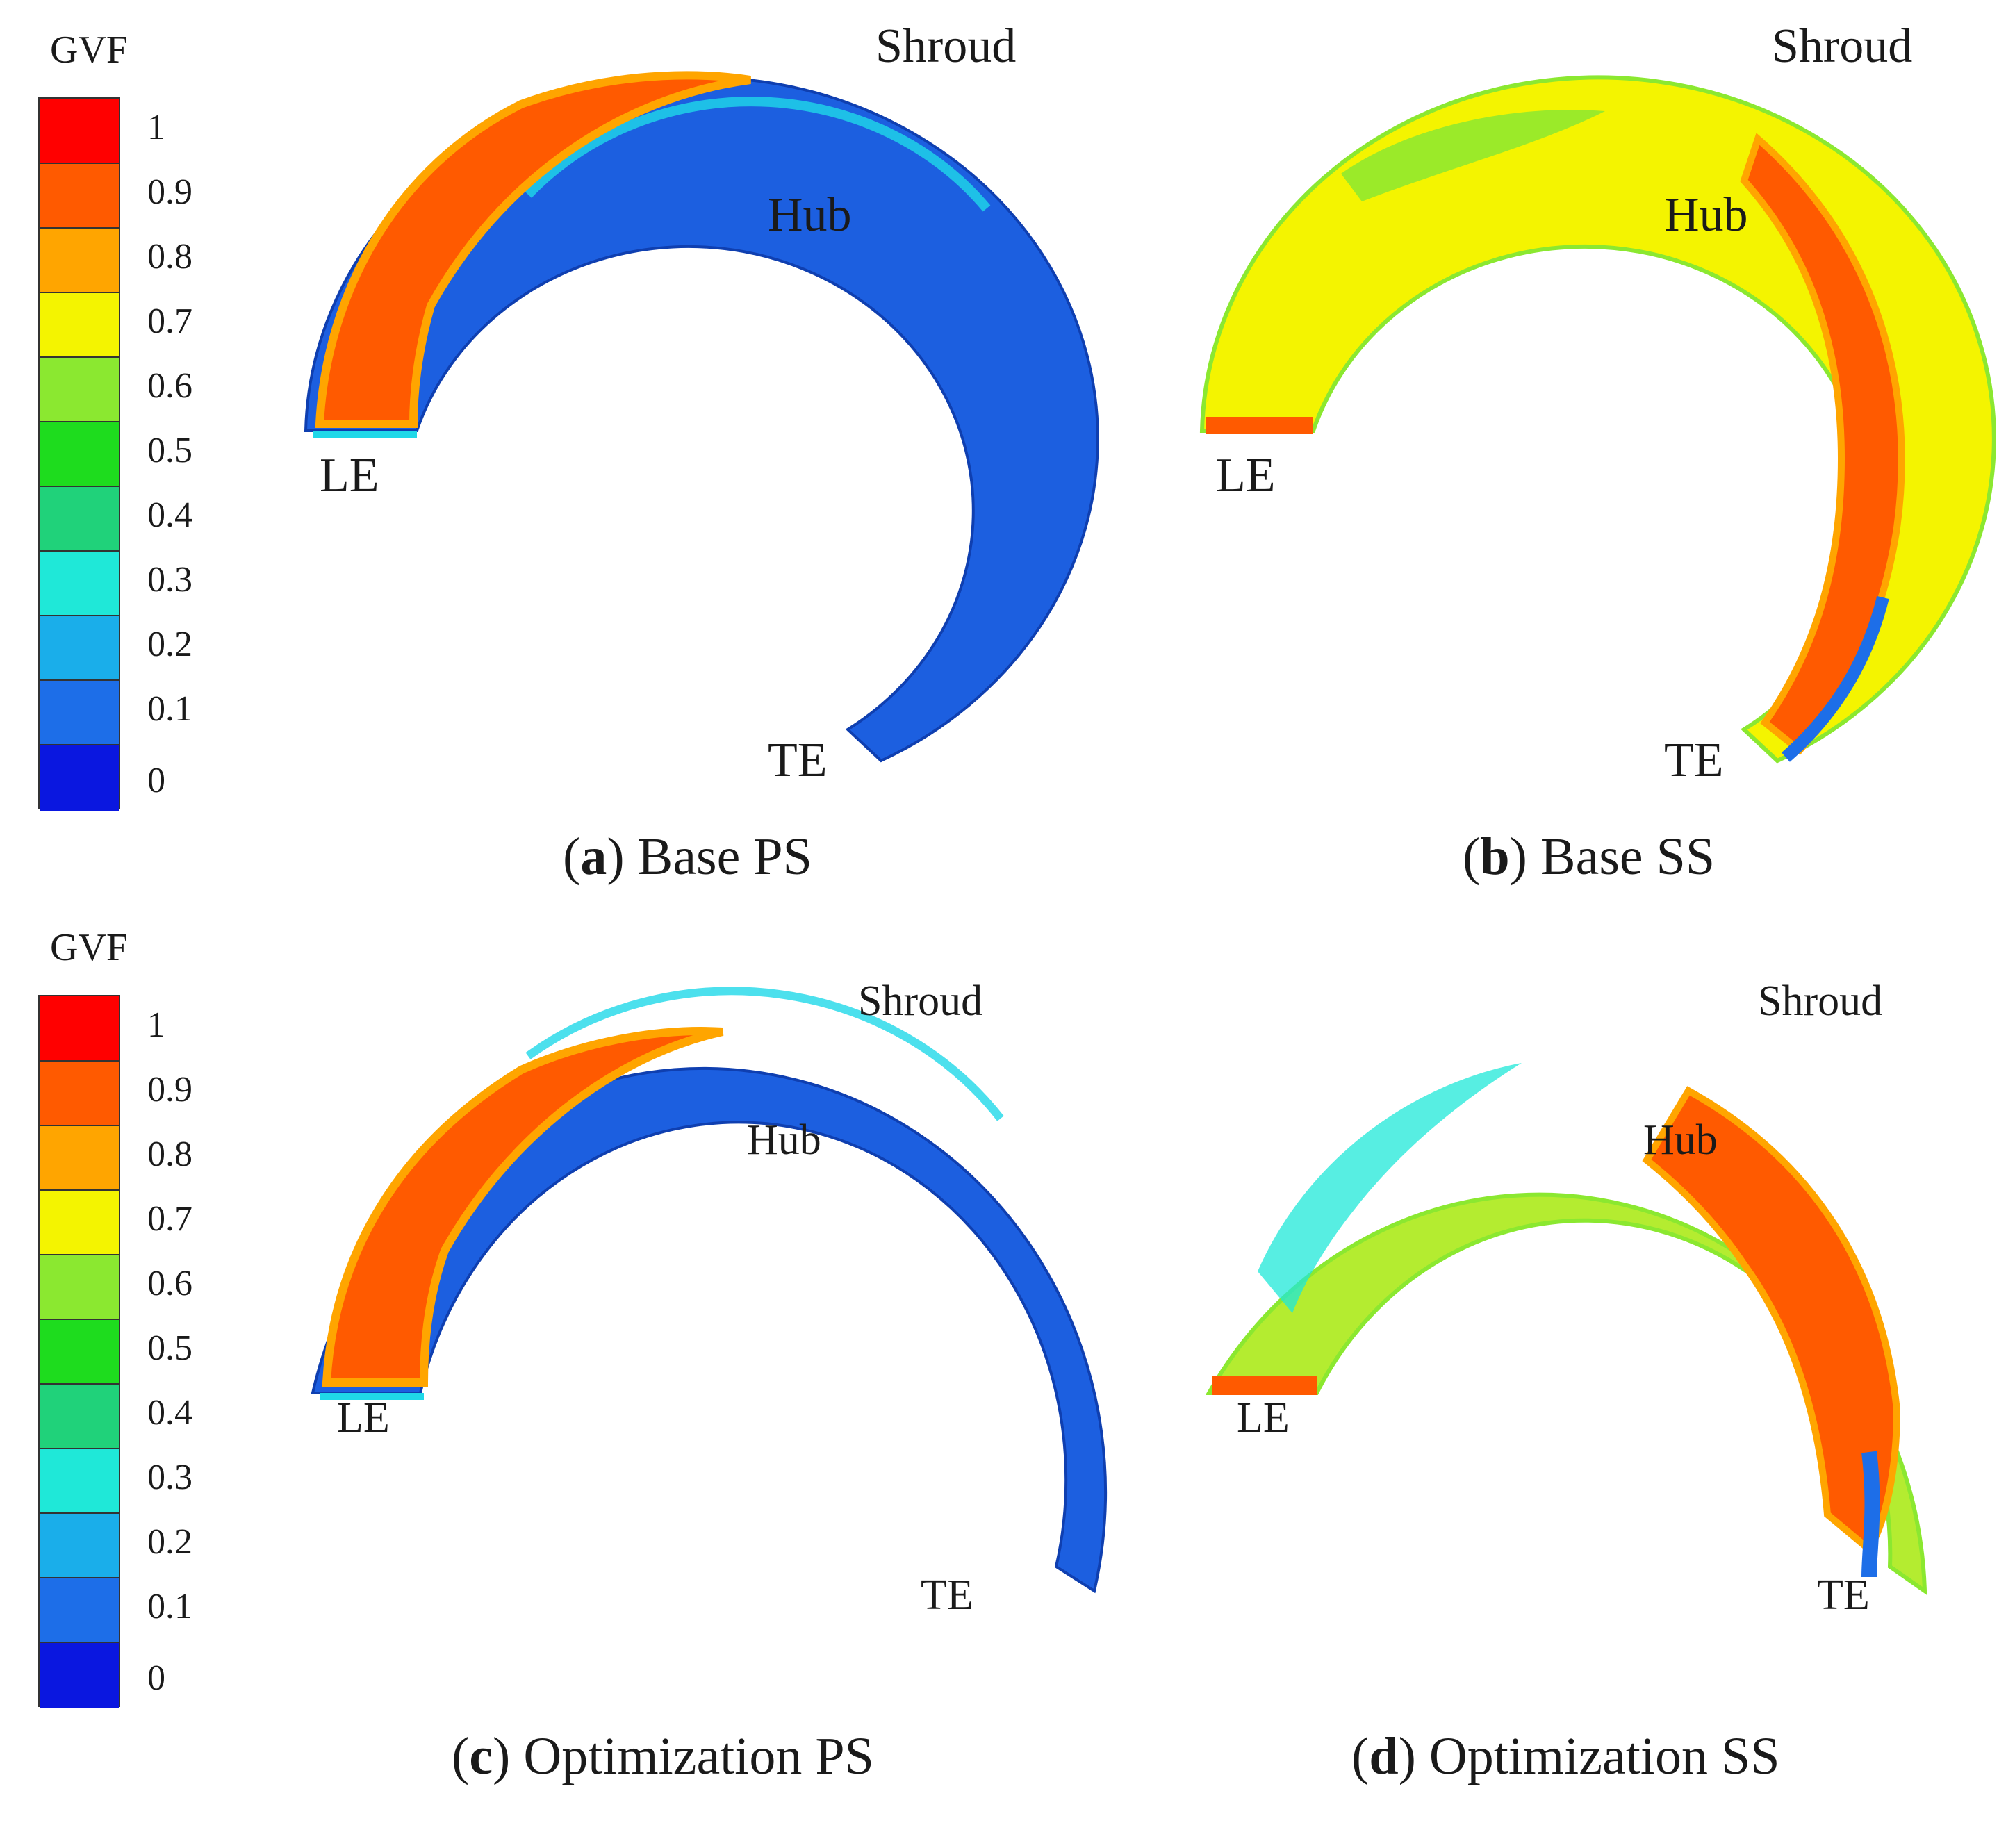 This screenshot has height=1848, width=2015. I want to click on caption-text: Optimization PS, so click(692, 1756).